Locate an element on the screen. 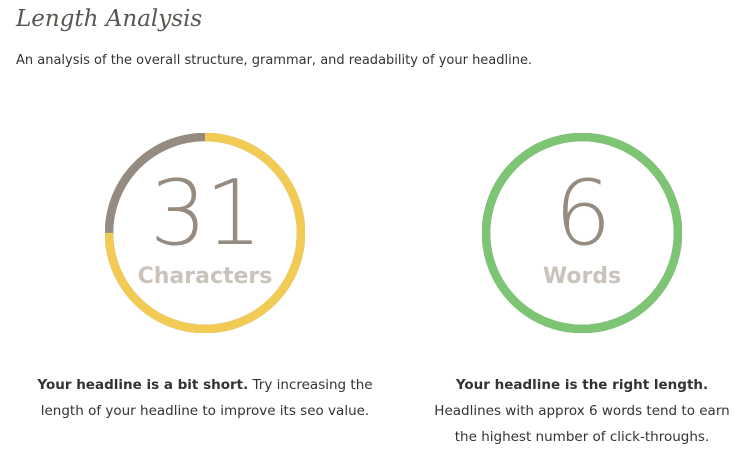  characters-gauge: 31 Characters is located at coordinates (205, 233).